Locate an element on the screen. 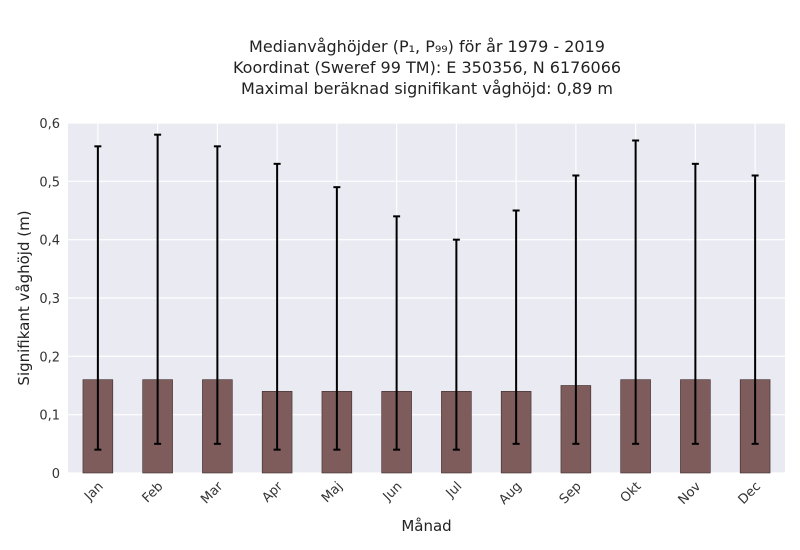 The image size is (800, 550). x-tick-label: Apr is located at coordinates (272, 492).